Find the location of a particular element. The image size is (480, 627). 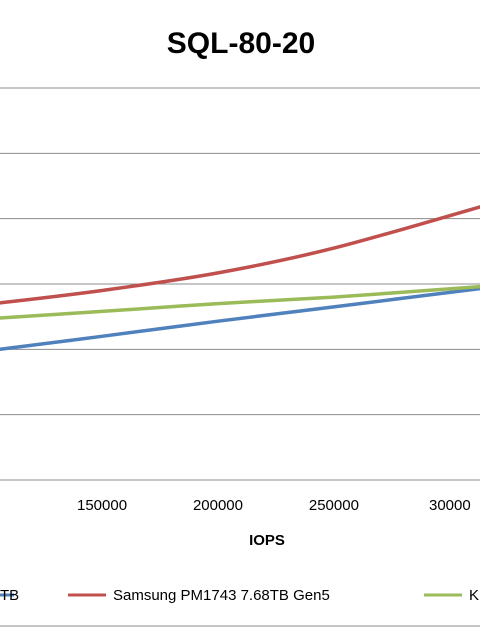

legend-label-tb: TB is located at coordinates (9, 595).